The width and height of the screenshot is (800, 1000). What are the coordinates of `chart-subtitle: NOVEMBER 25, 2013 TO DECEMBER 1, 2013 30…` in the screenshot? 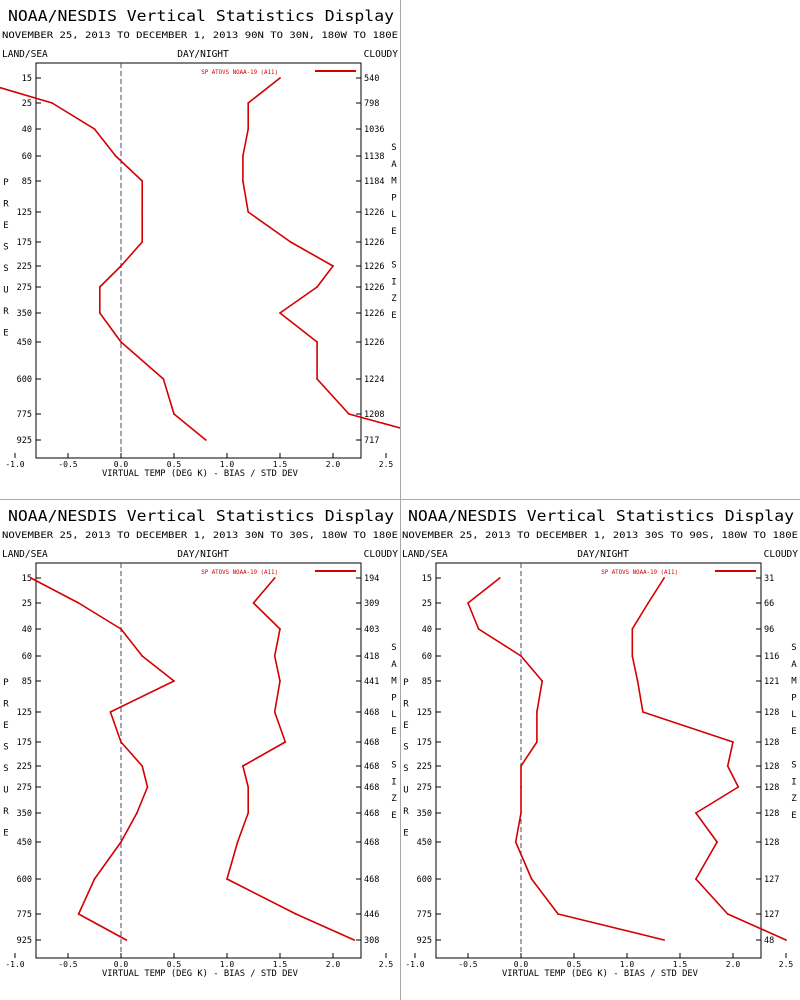 It's located at (200, 535).